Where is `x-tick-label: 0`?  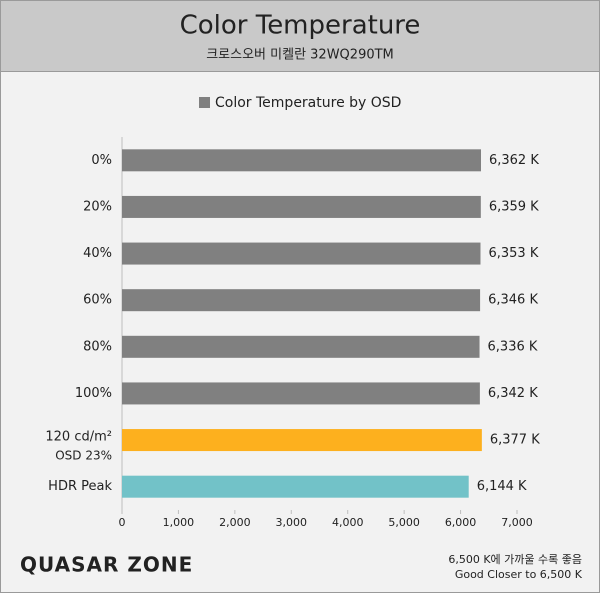
x-tick-label: 0 is located at coordinates (122, 522).